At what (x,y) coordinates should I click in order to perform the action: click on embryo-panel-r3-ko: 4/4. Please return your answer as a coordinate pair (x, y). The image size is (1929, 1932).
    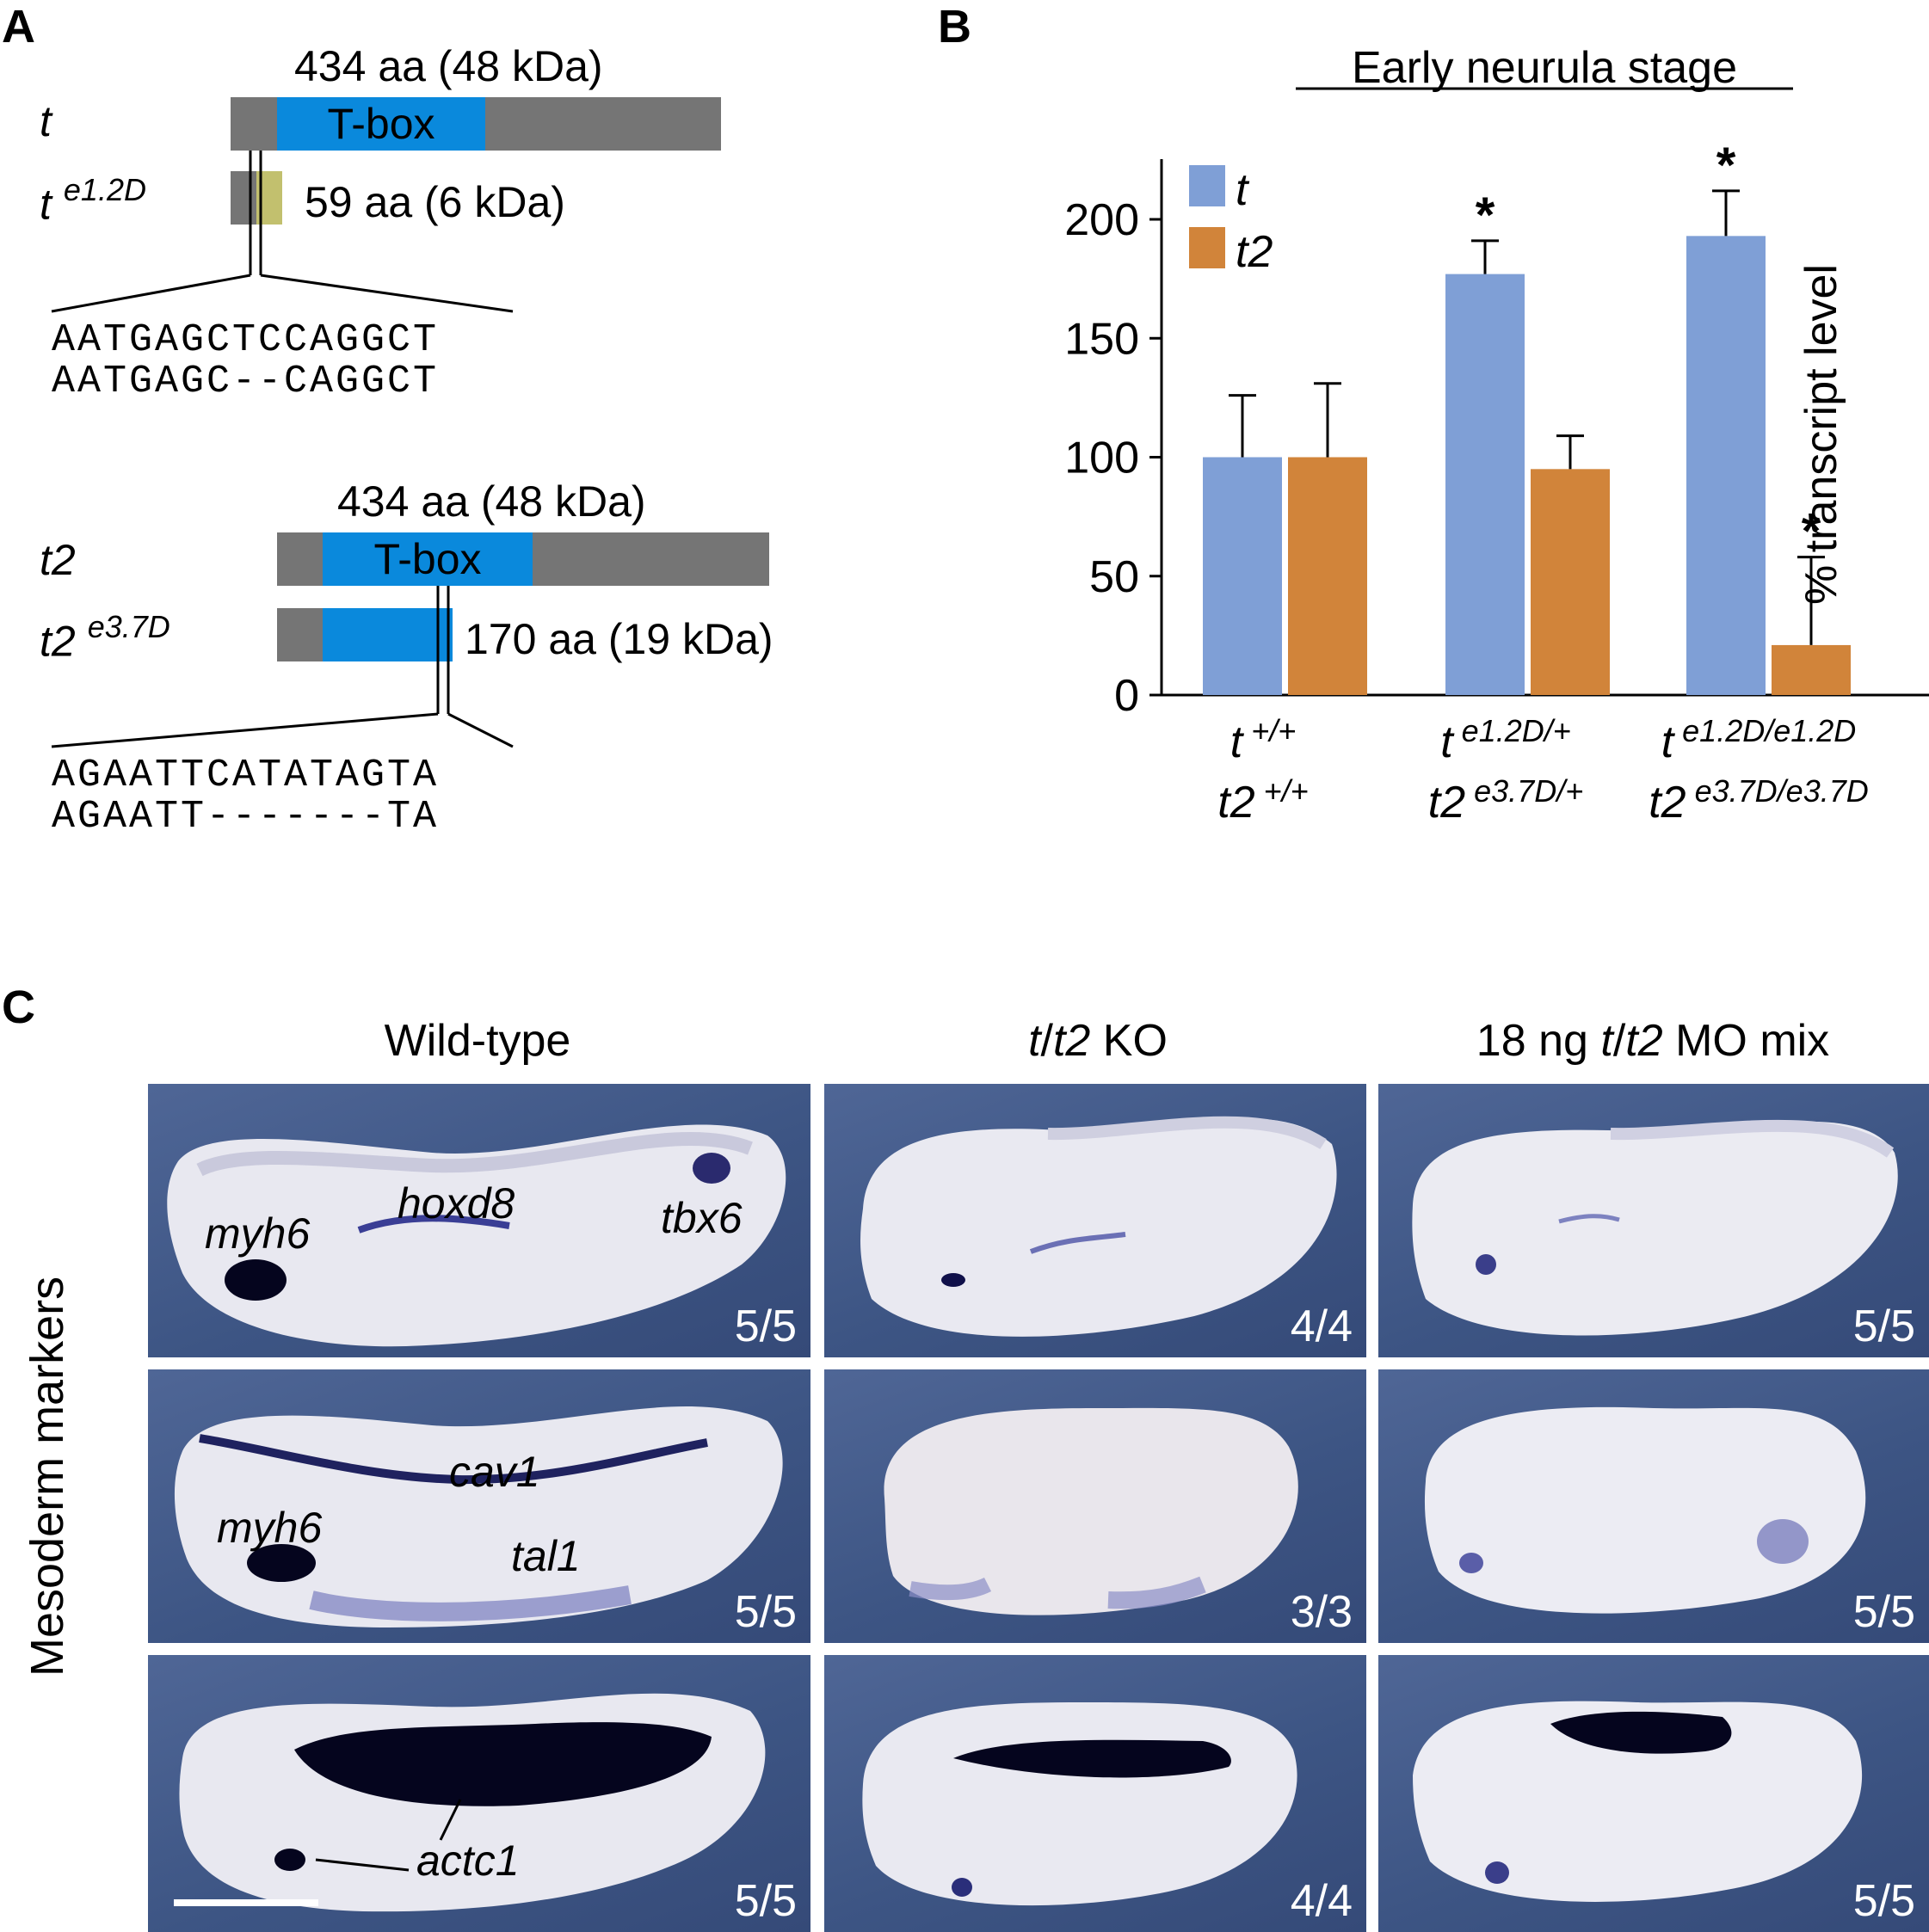
    Looking at the image, I should click on (1095, 1794).